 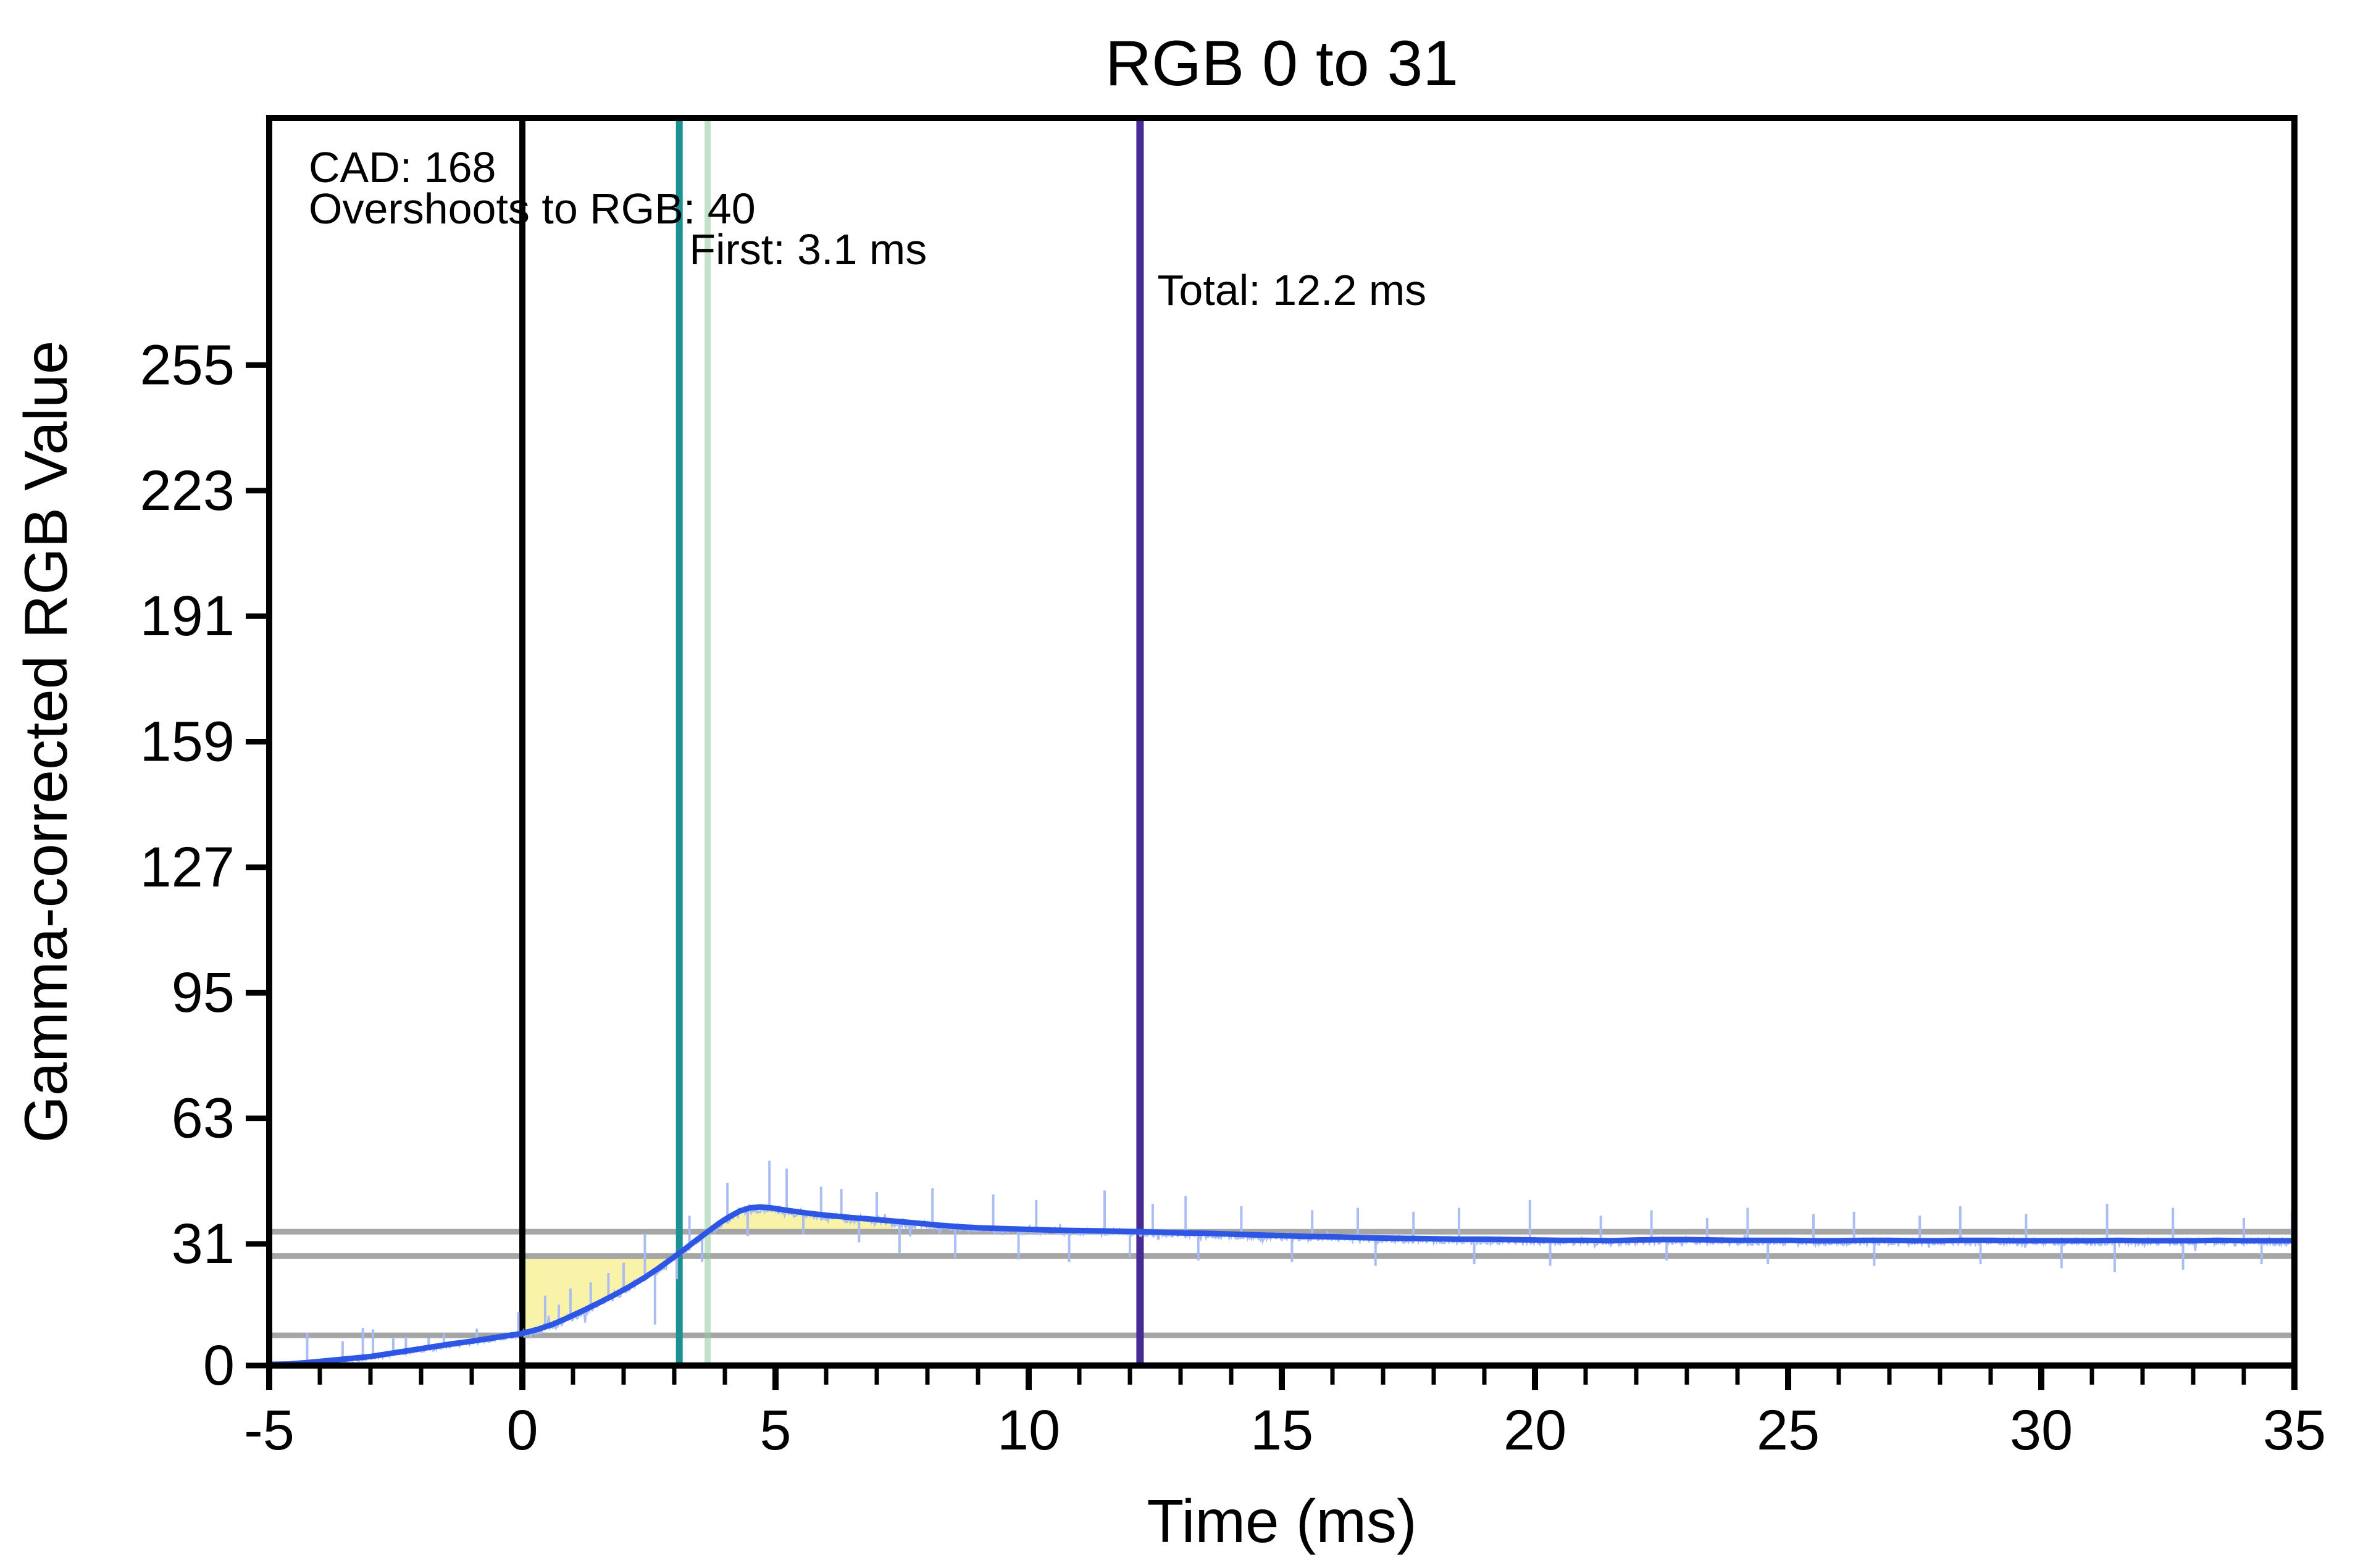 I want to click on overshoot-area-below-27.9, so click(x=598, y=1295).